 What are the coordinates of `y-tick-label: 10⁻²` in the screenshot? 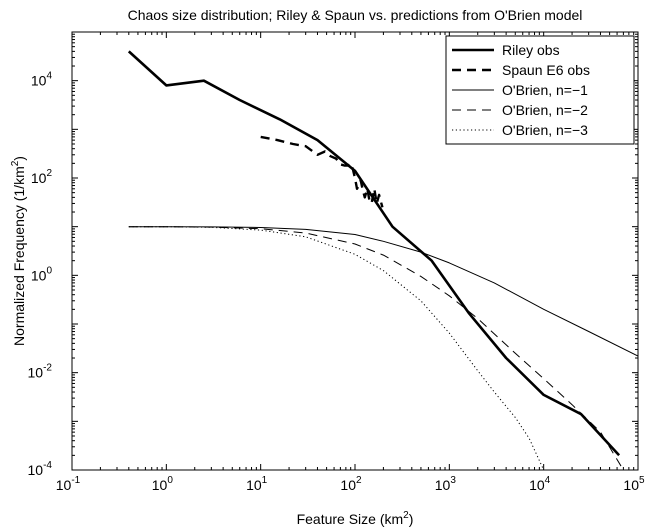 It's located at (40, 372).